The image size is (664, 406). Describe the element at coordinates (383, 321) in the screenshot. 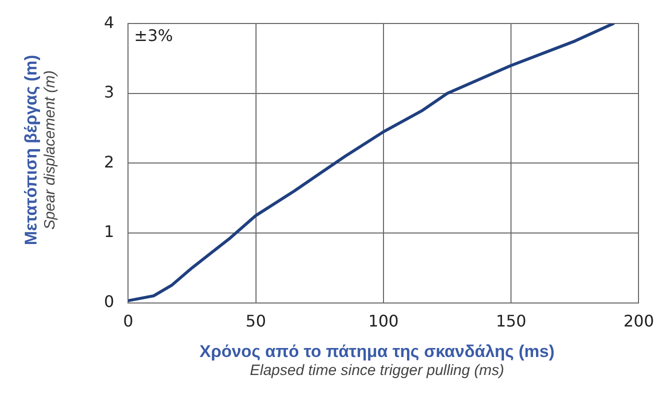

I see `x-tick-label: 100` at that location.